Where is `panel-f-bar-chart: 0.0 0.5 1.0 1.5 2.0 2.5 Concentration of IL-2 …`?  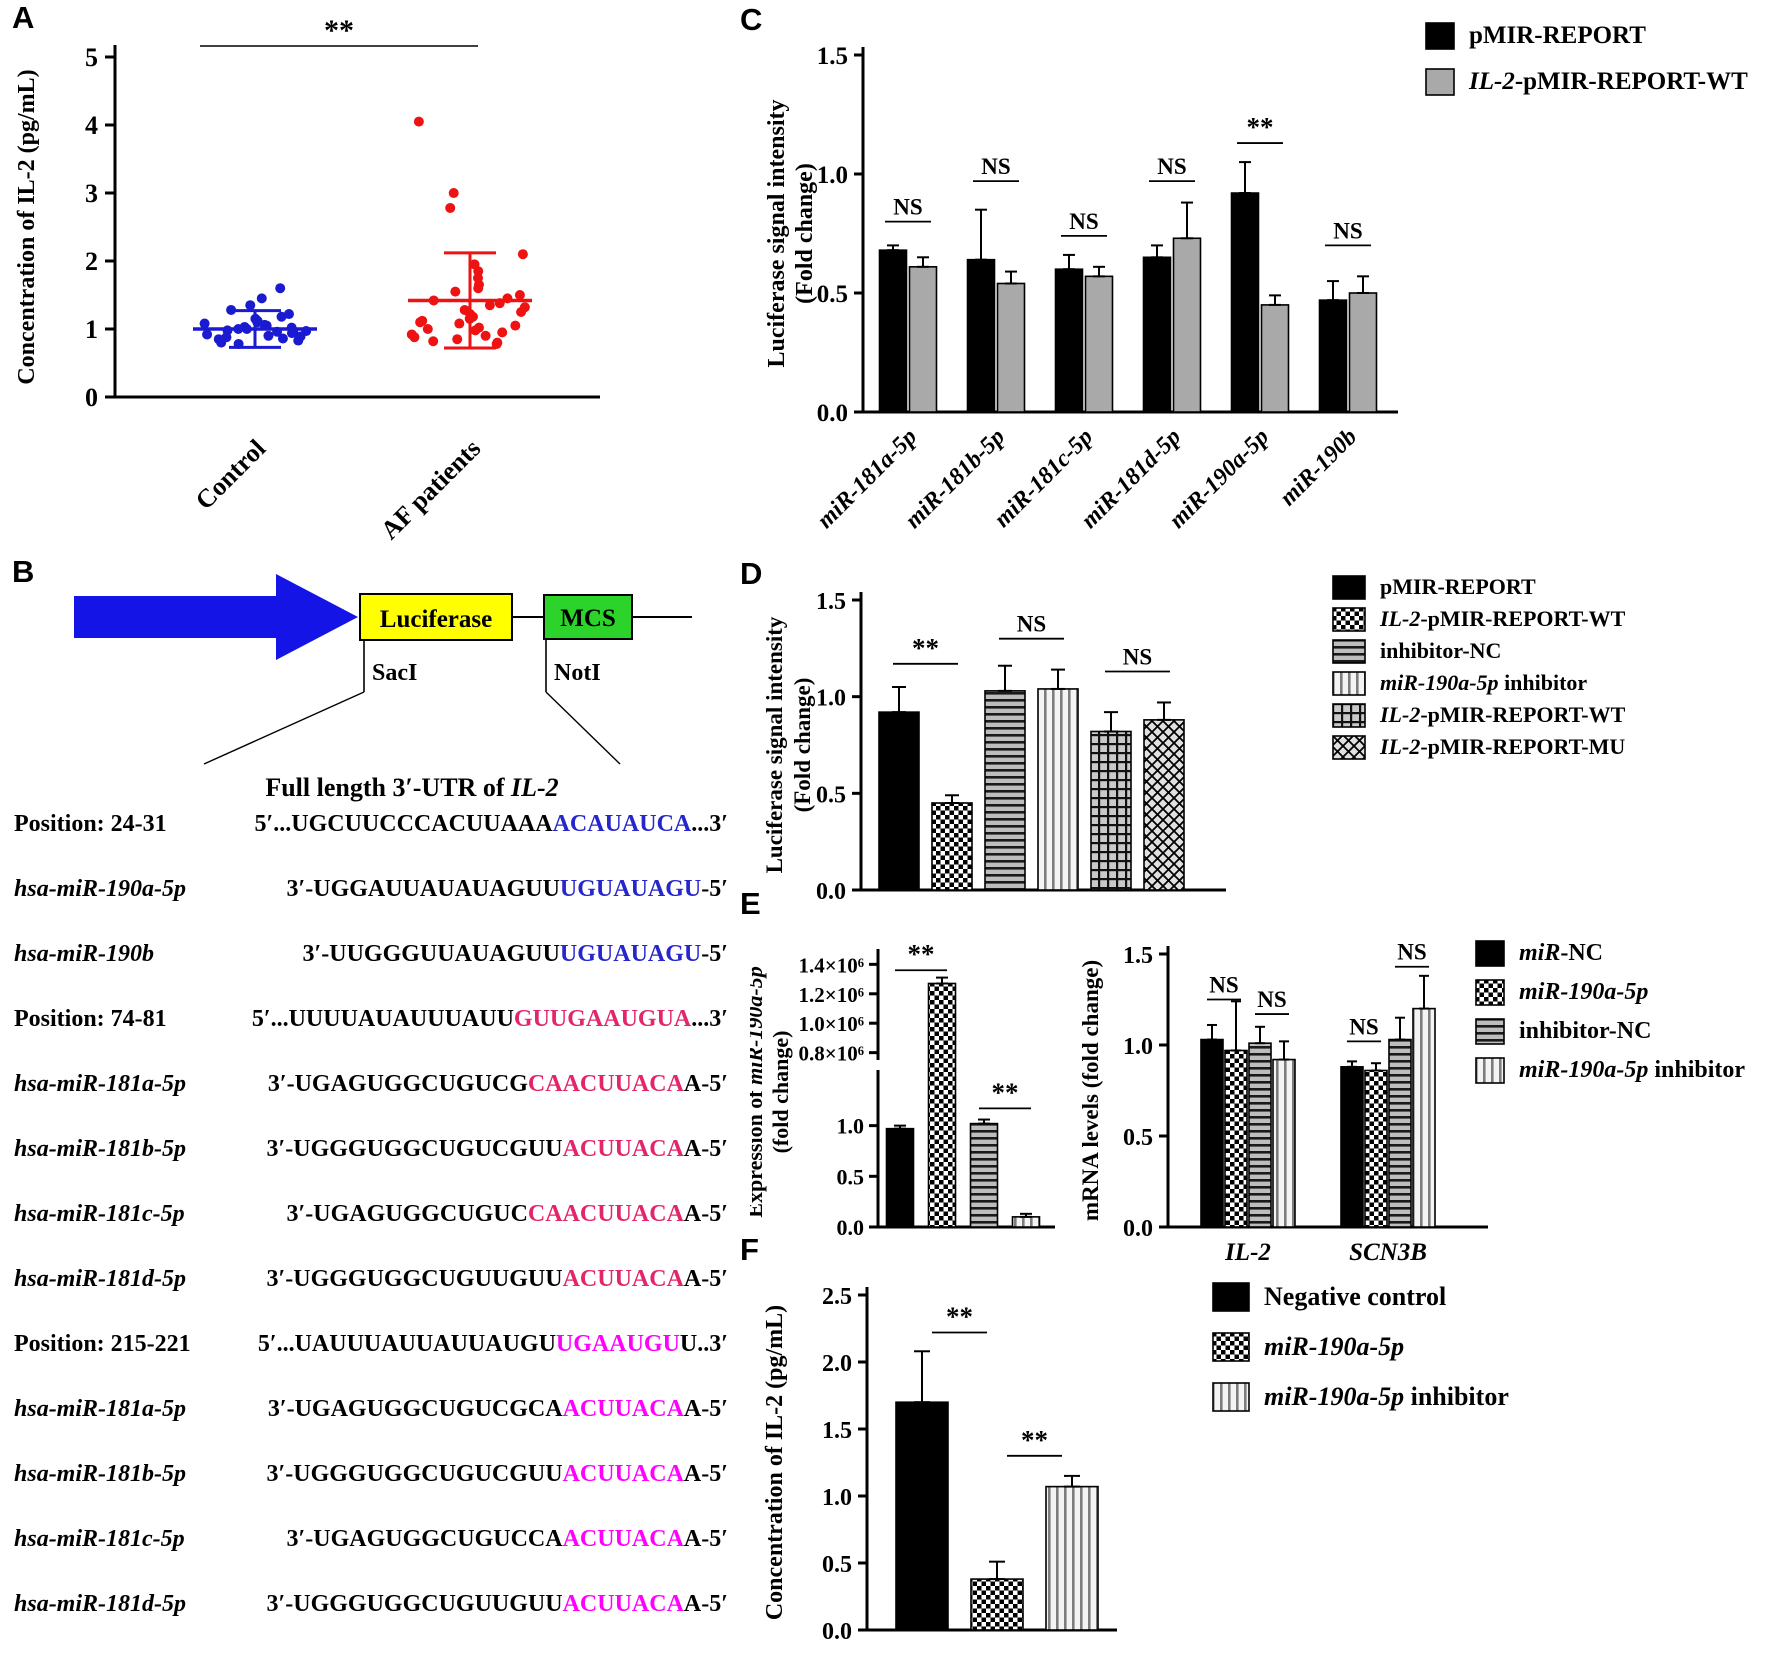 panel-f-bar-chart: 0.0 0.5 1.0 1.5 2.0 2.5 Concentration of IL-2 … is located at coordinates (939, 1464).